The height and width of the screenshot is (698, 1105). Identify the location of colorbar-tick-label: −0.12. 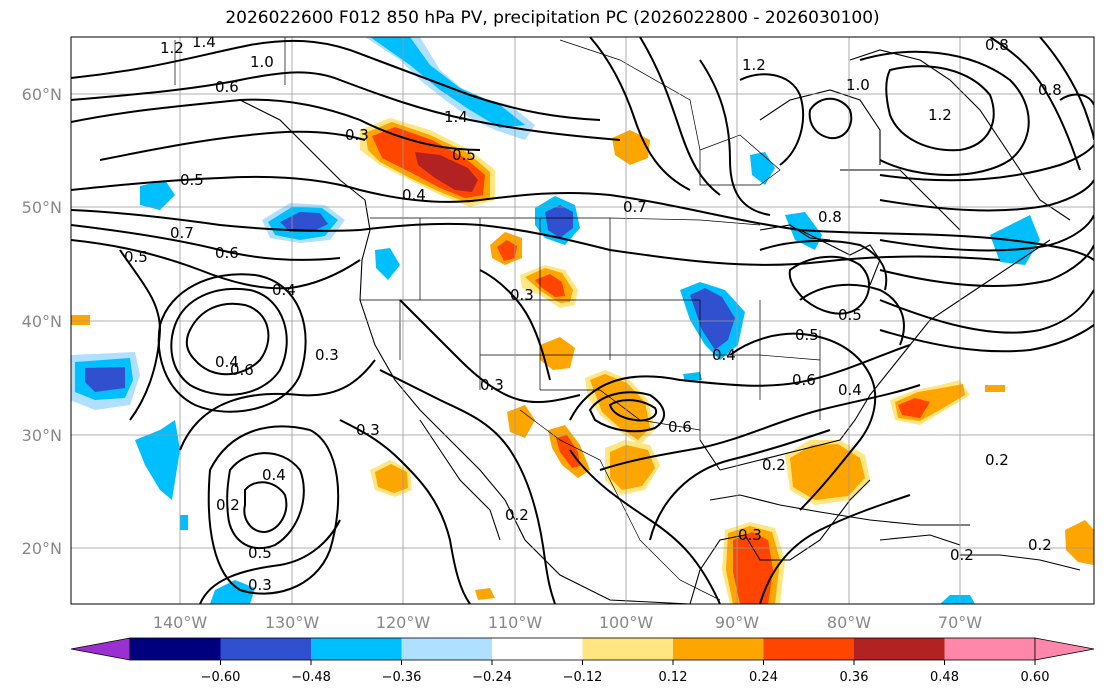
(583, 677).